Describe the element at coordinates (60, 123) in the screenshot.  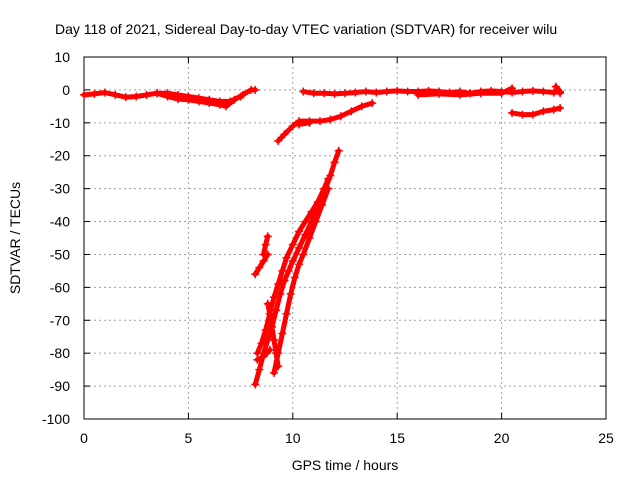
I see `y-tick-label: -10` at that location.